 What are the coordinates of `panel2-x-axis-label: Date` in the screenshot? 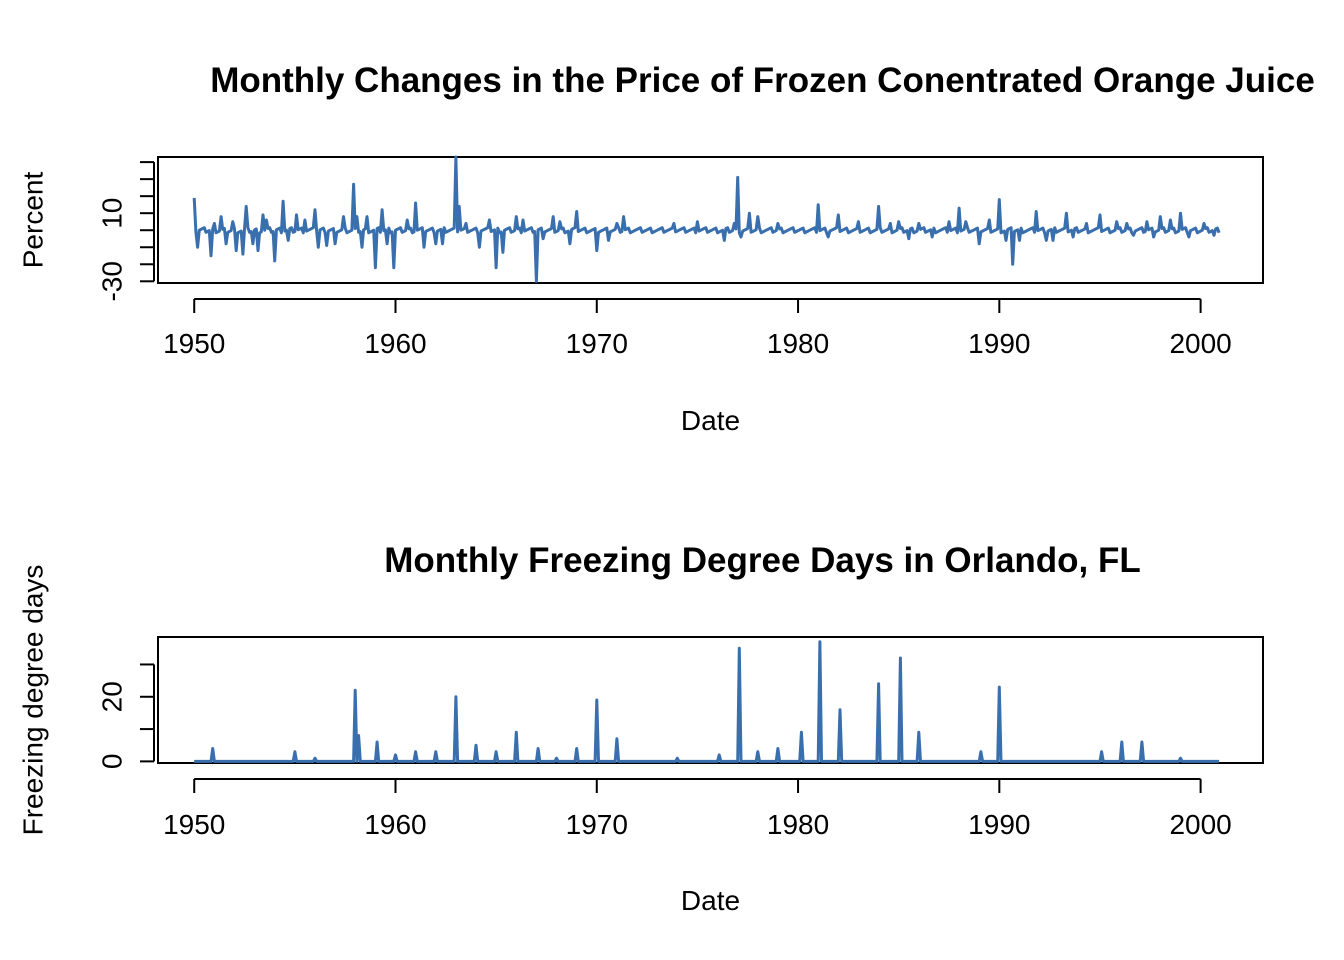 It's located at (710, 900).